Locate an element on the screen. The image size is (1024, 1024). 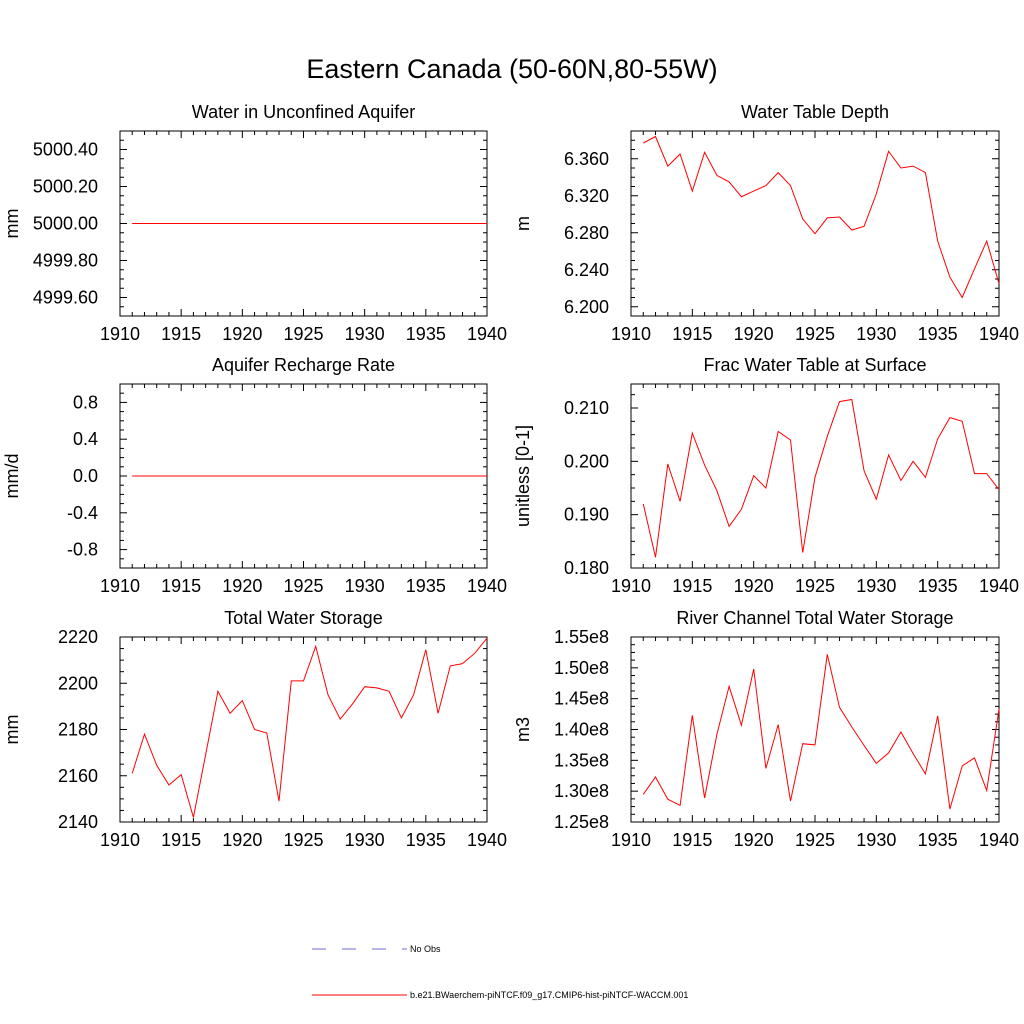
y-tick-label: 6.360 is located at coordinates (586, 159).